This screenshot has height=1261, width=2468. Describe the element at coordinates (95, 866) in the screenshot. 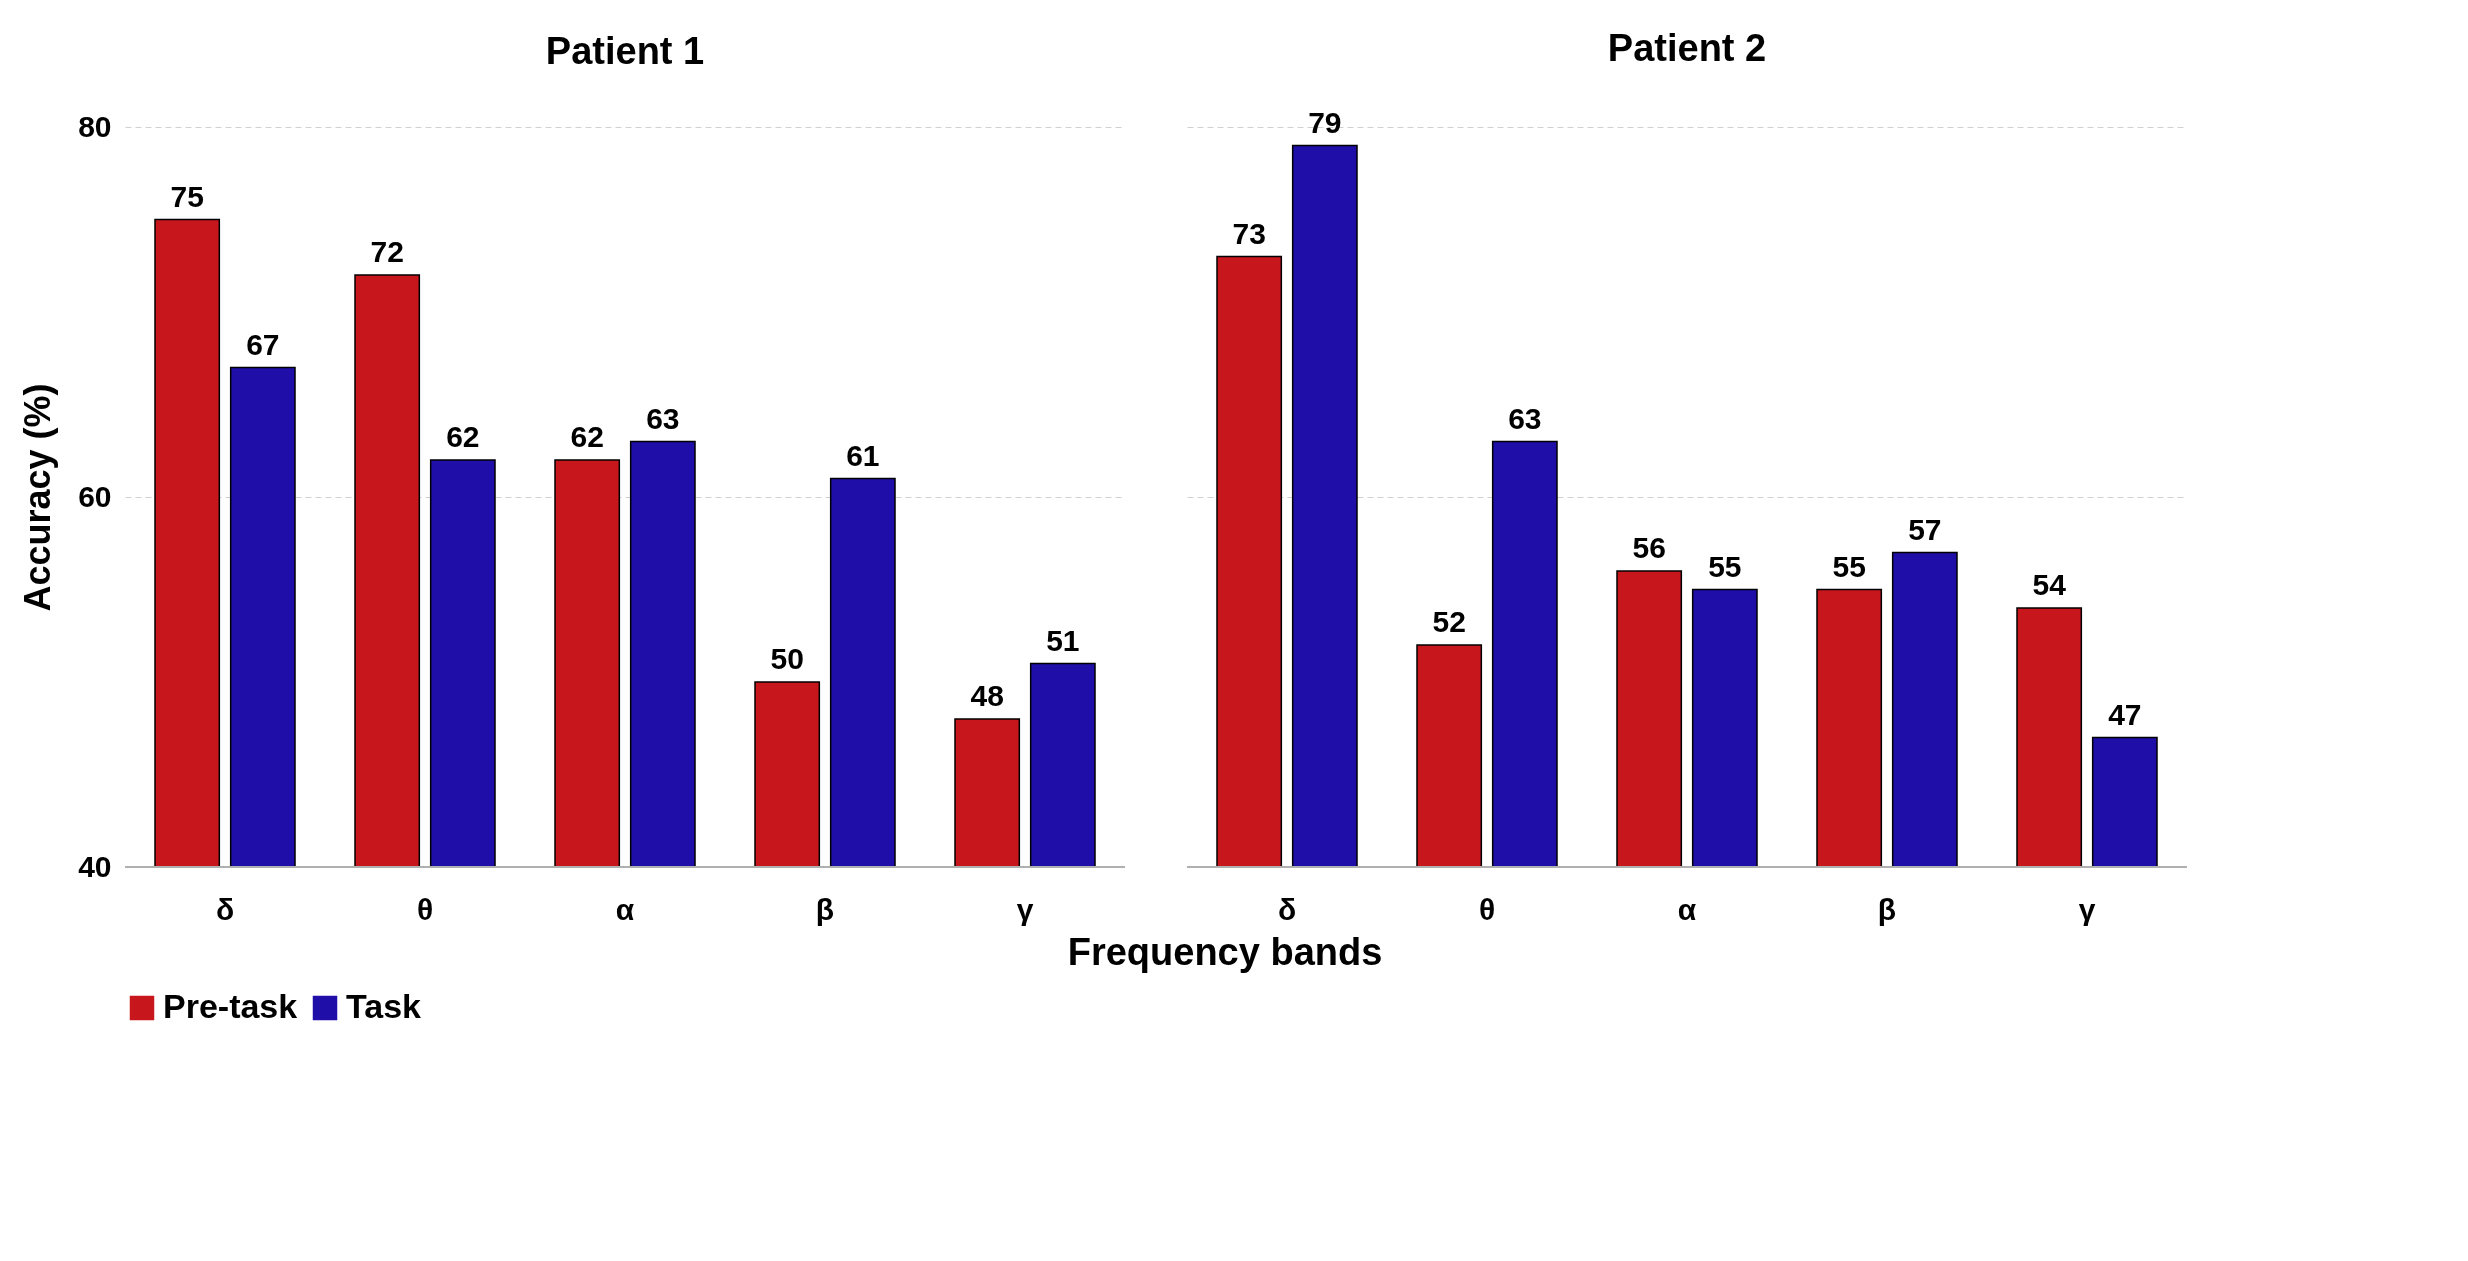

I see `y-tick-label: 40` at that location.